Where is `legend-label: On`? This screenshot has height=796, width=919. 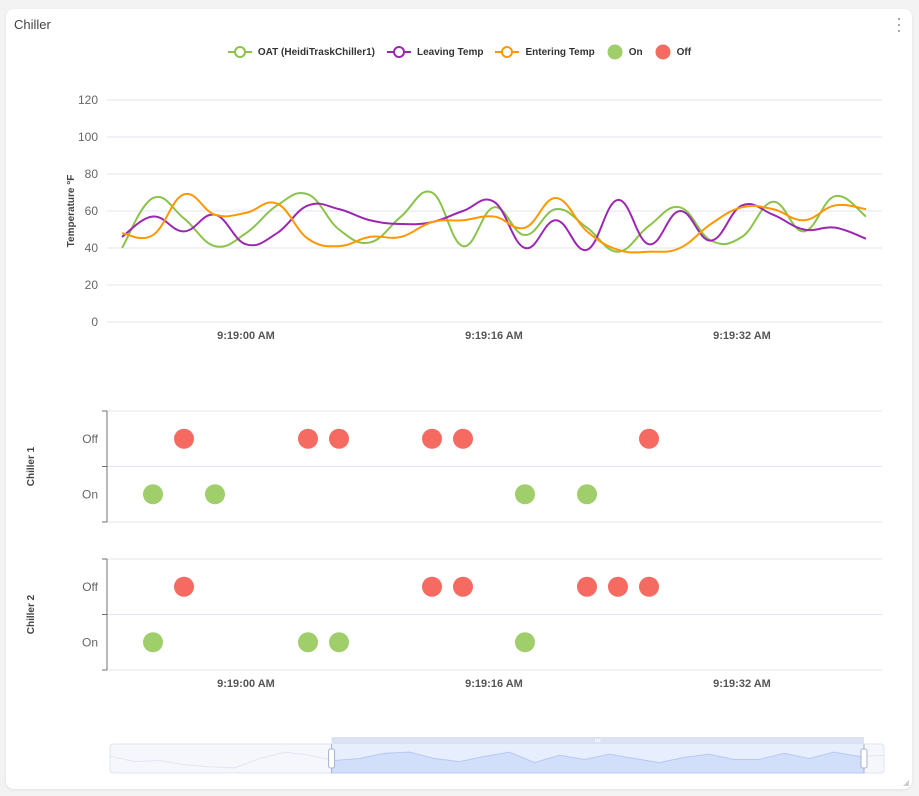
legend-label: On is located at coordinates (635, 52).